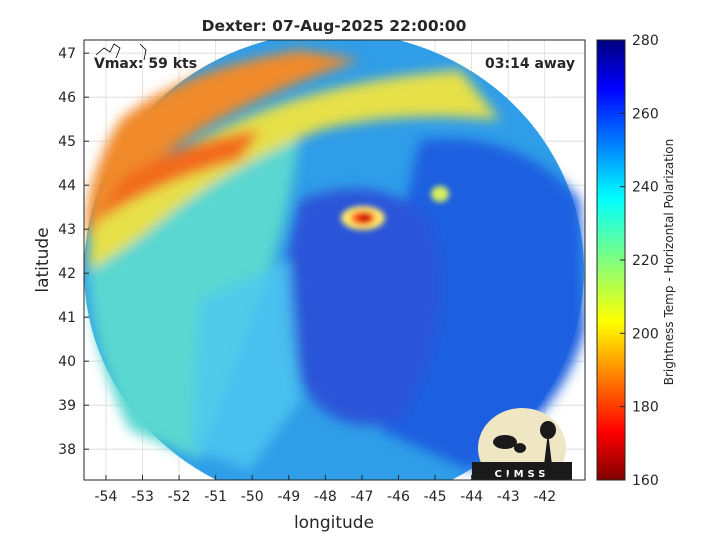  I want to click on cimss-logo: CIMSS, so click(522, 444).